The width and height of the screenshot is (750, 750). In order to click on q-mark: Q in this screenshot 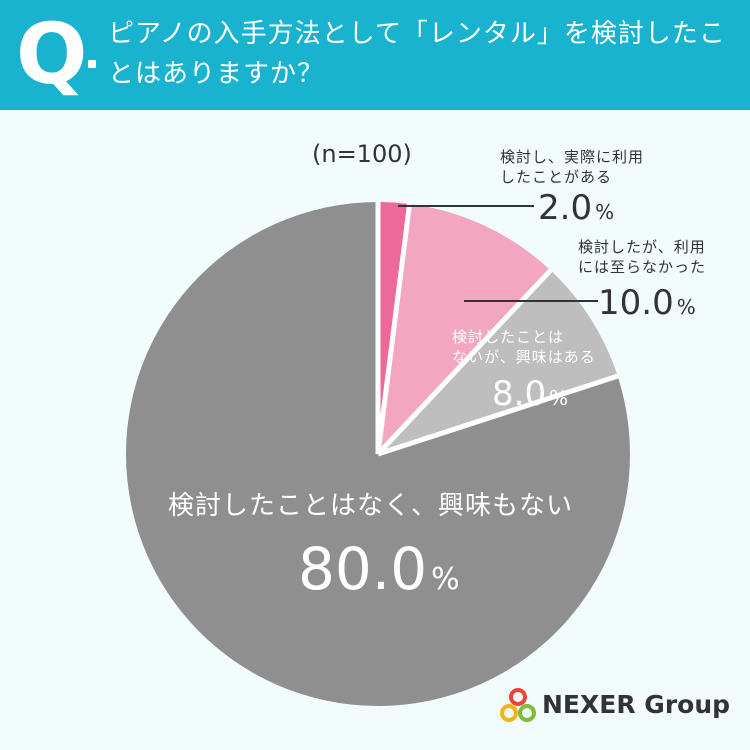, I will do `click(52, 54)`.